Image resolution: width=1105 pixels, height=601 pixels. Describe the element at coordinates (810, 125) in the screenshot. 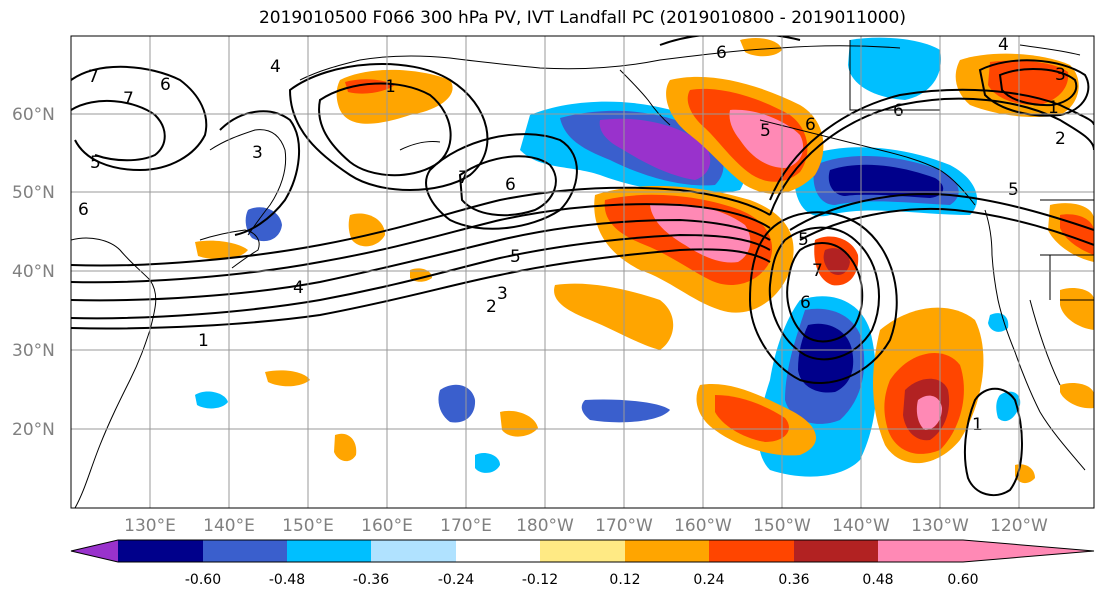

I see `contour-label-6e: 6` at that location.